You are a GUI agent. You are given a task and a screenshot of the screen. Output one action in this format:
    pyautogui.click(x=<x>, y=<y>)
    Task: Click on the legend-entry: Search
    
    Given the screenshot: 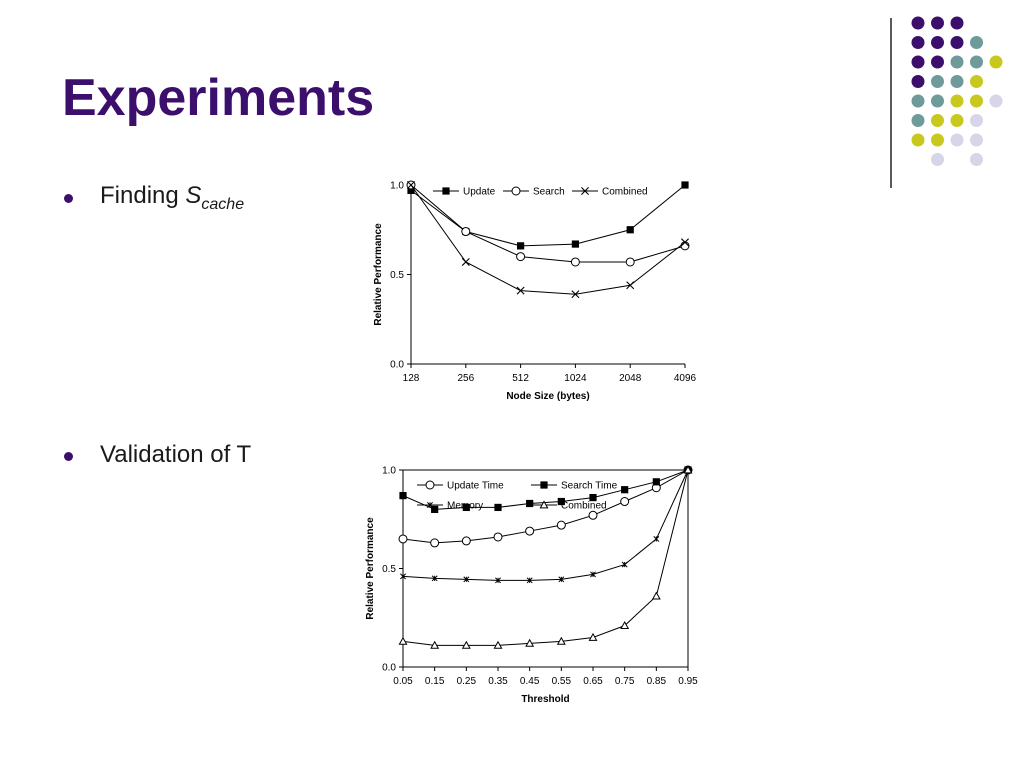 What is the action you would take?
    pyautogui.click(x=534, y=192)
    